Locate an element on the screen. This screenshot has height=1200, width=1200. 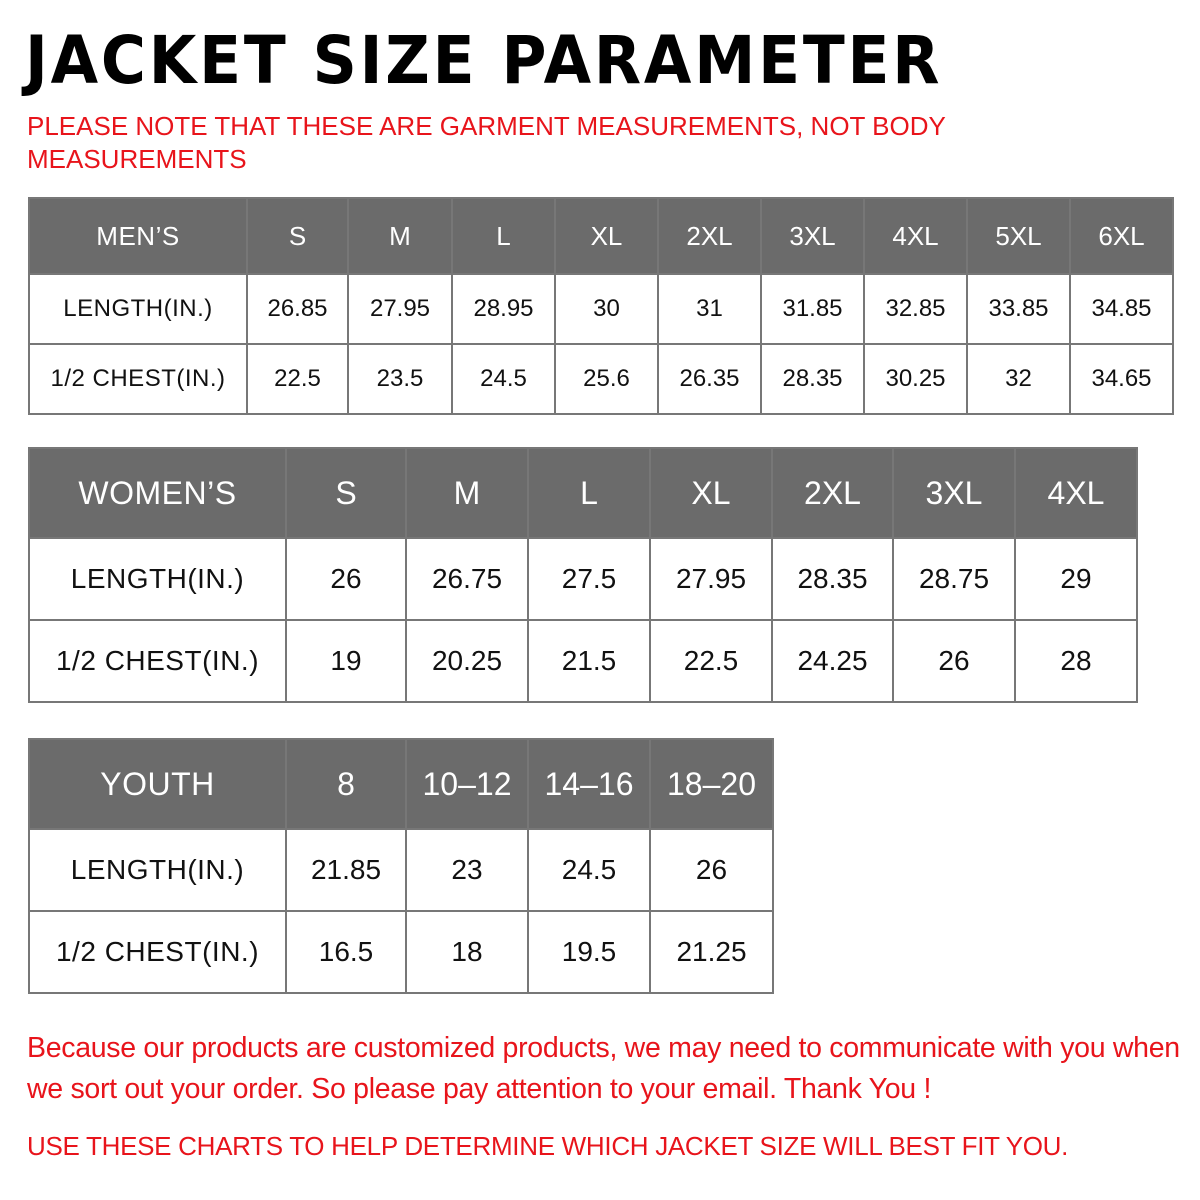
measurement-cell: 26.85 is located at coordinates (297, 309).